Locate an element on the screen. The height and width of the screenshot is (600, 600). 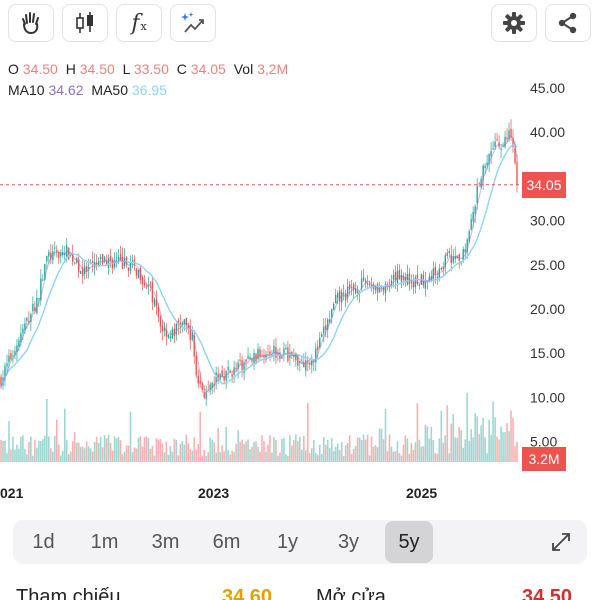
drawing-tool-button is located at coordinates (193, 23).